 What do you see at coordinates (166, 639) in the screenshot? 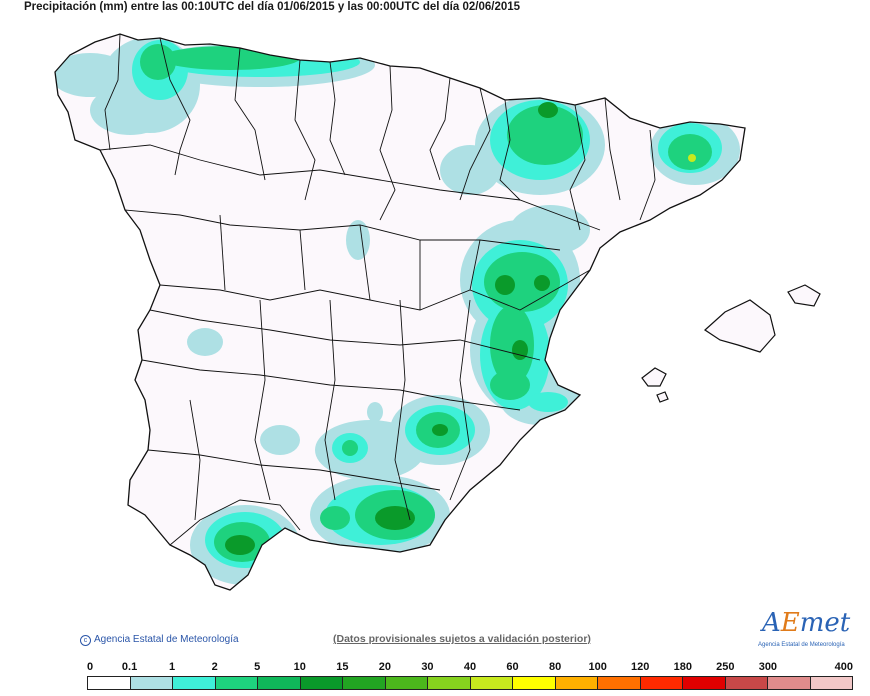
I see `agency-credit-text: Agencia Estatal de Meteorología` at bounding box center [166, 639].